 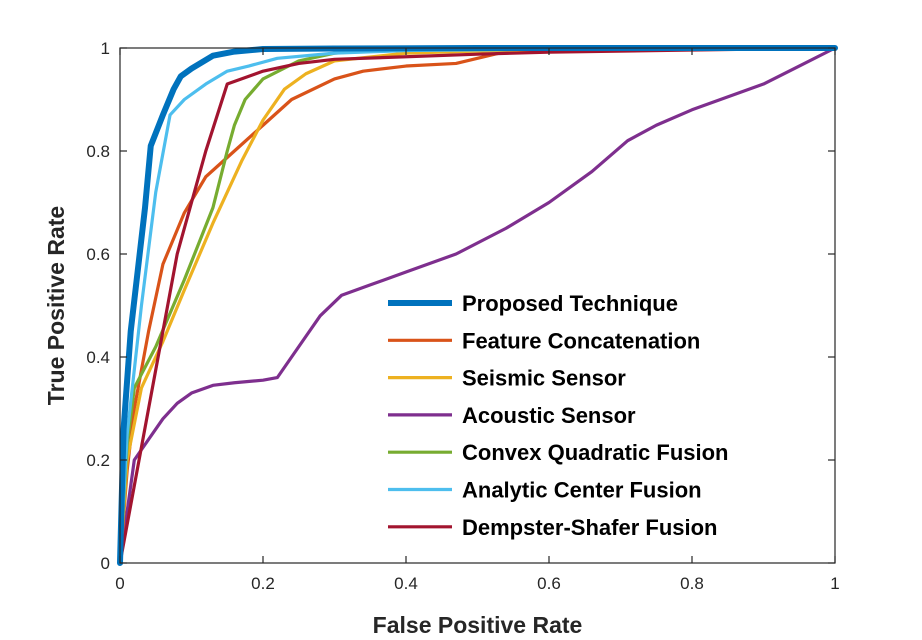 What do you see at coordinates (581, 340) in the screenshot?
I see `legend-label-feature-concatenation: Feature Concatenation` at bounding box center [581, 340].